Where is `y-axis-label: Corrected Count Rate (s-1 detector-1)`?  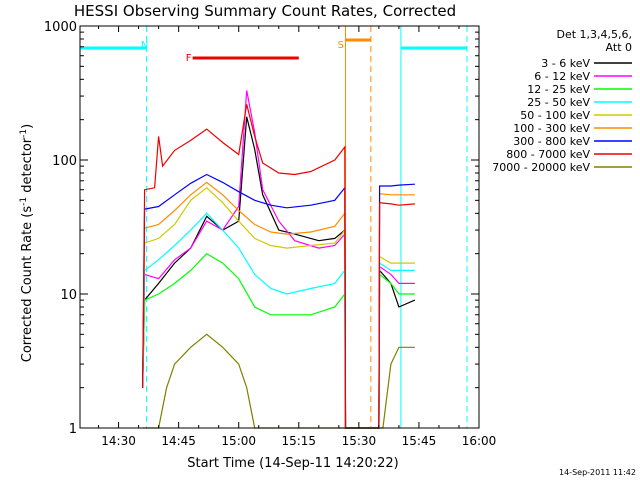
y-axis-label: Corrected Count Rate (s-1 detector-1) is located at coordinates (27, 243).